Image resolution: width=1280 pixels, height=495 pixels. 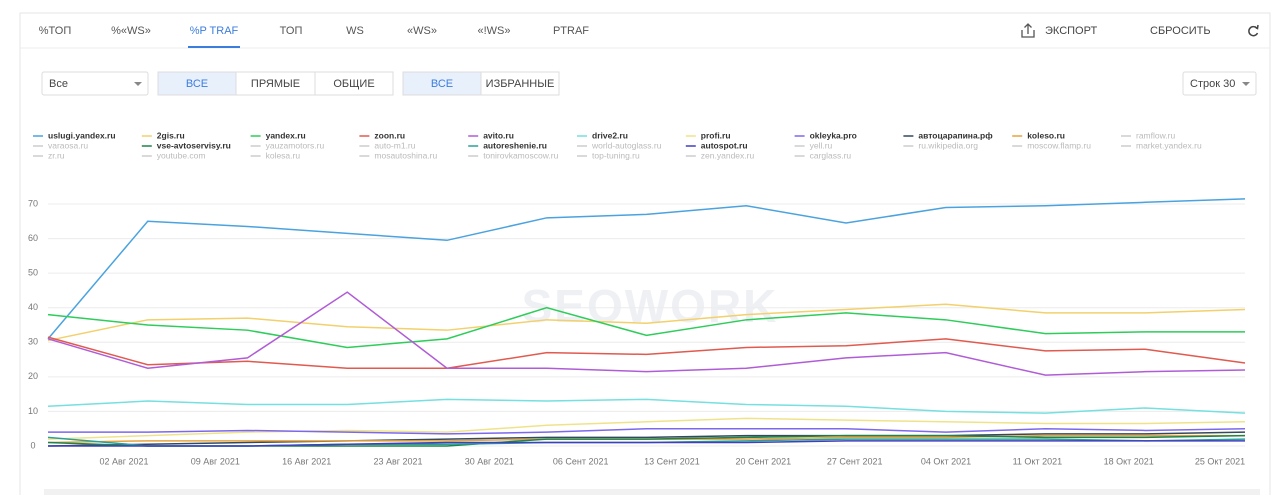 I want to click on tab: %ТОП, so click(x=55, y=31).